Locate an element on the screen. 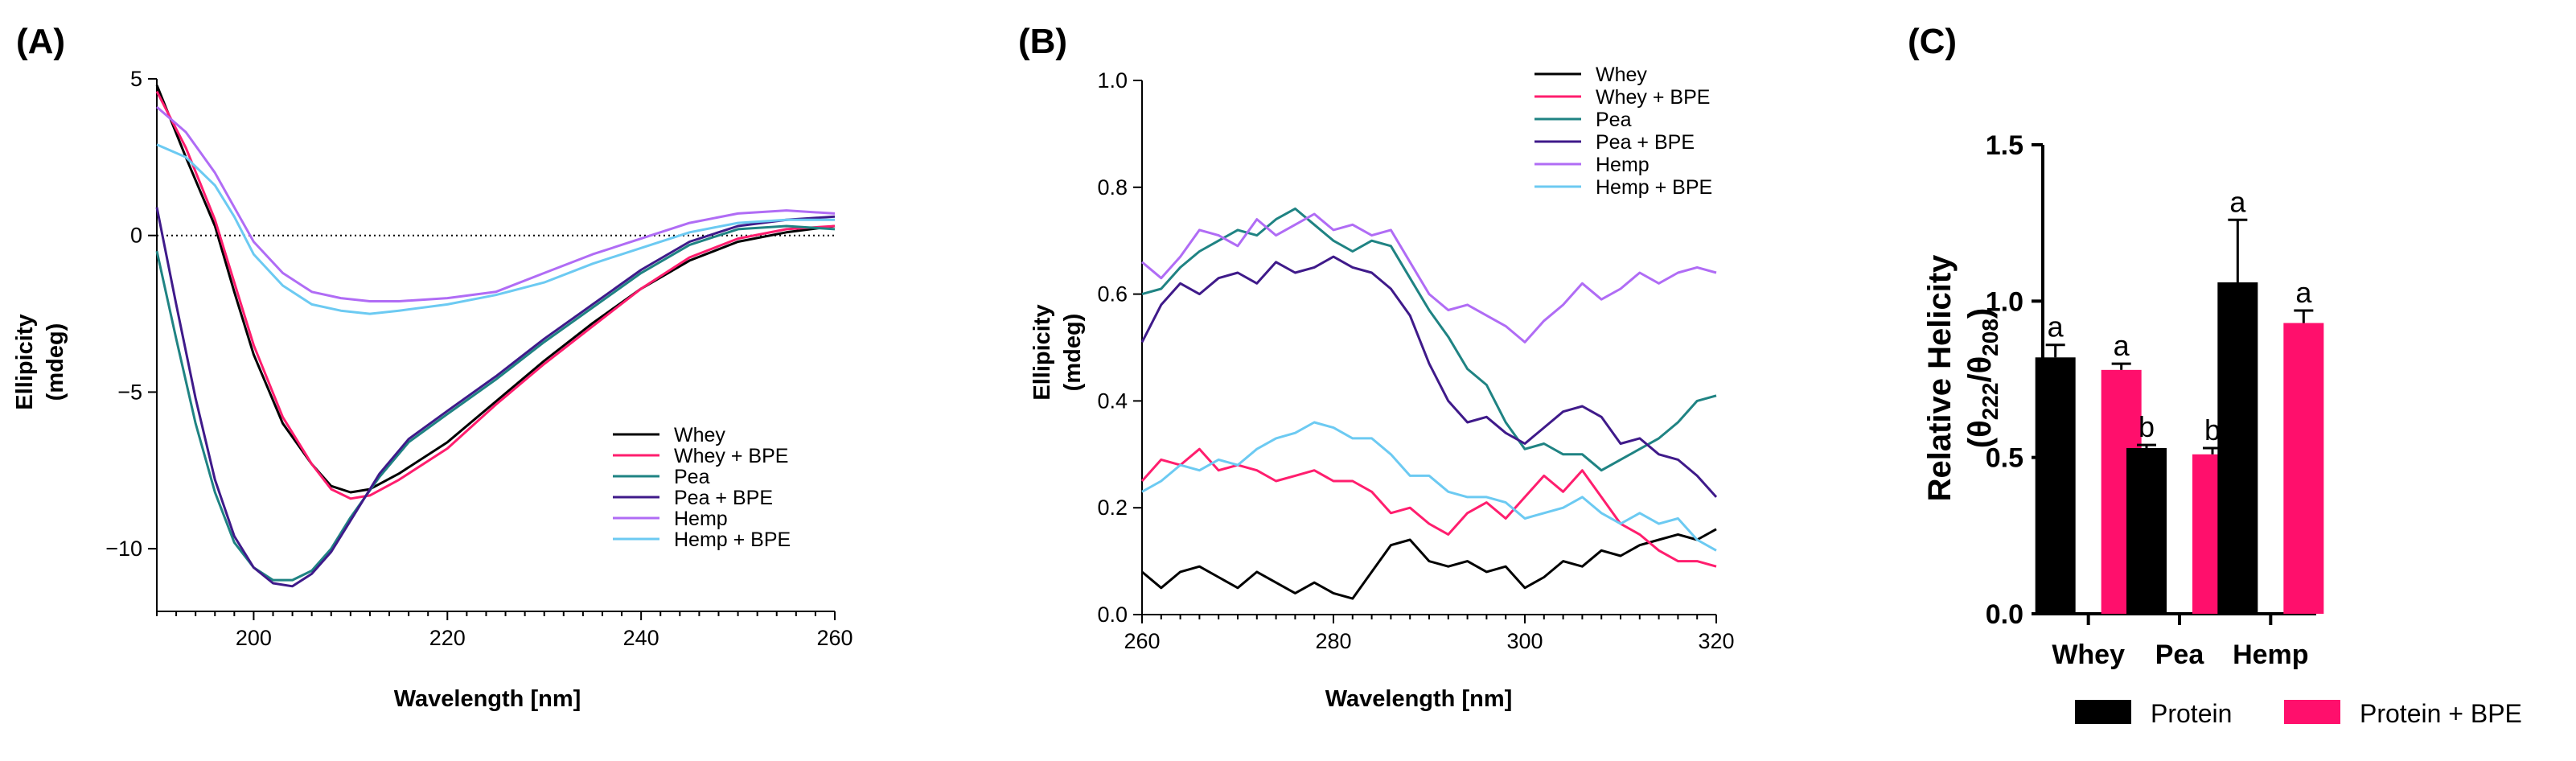 The image size is (2576, 761). panel-a-xtick-label: 260 is located at coordinates (834, 638).